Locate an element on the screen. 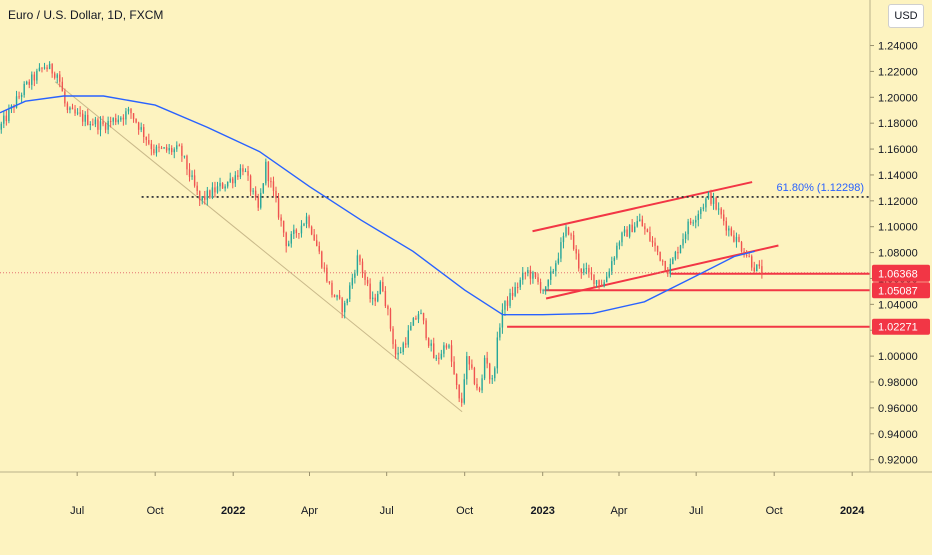 This screenshot has height=555, width=932. price-tag: 1.06368 is located at coordinates (901, 273).